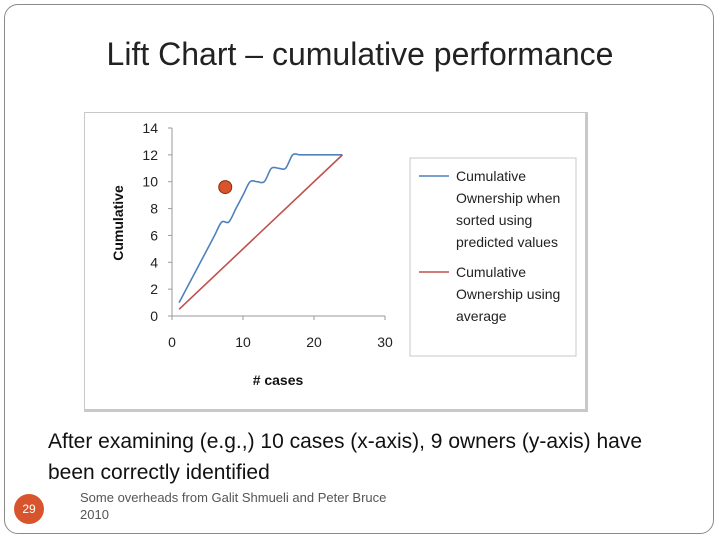  What do you see at coordinates (154, 209) in the screenshot?
I see `y-tick-label: 8` at bounding box center [154, 209].